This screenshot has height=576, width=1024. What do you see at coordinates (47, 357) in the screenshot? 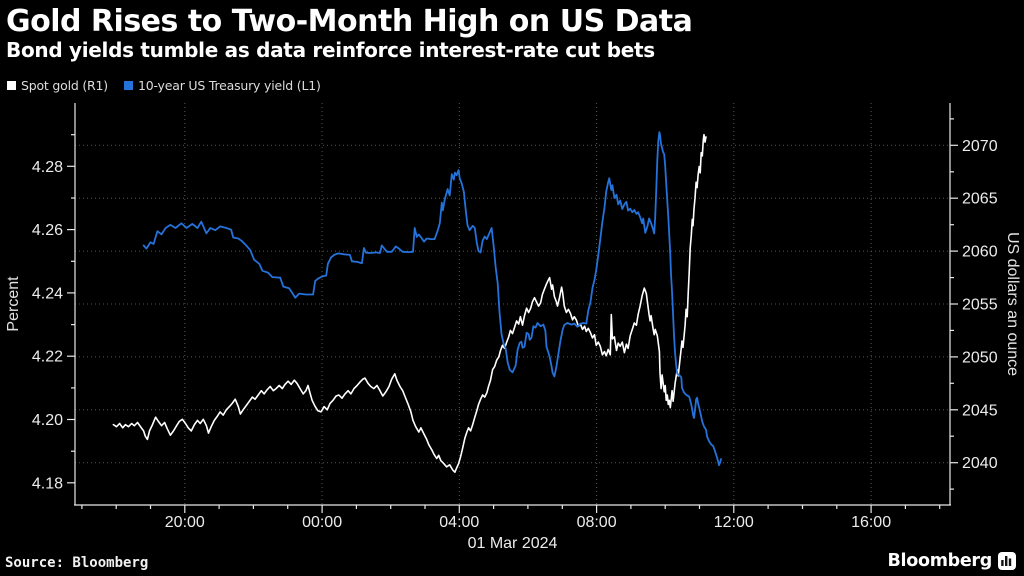
I see `svg-text: 4.22` at bounding box center [47, 357].